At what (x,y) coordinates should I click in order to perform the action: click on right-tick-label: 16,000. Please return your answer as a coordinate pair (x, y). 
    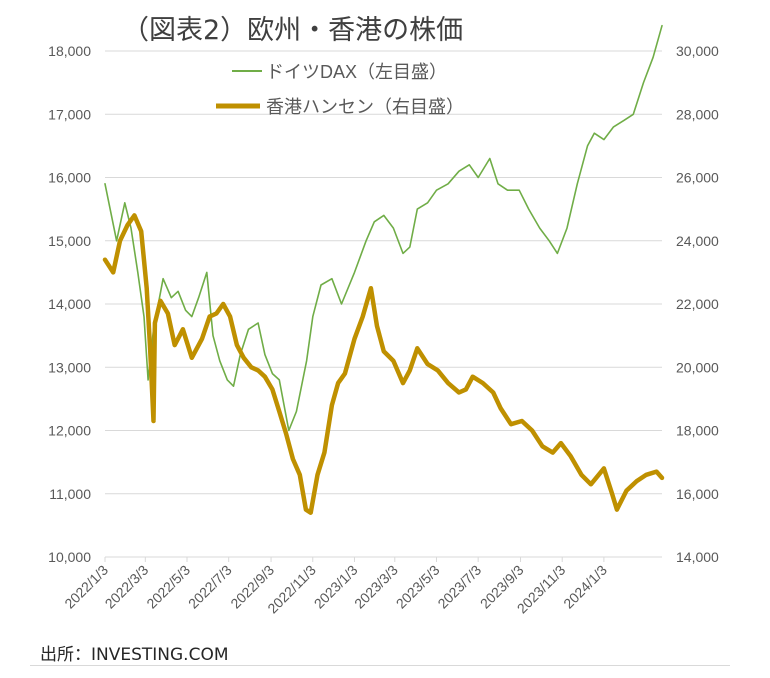
    Looking at the image, I should click on (697, 494).